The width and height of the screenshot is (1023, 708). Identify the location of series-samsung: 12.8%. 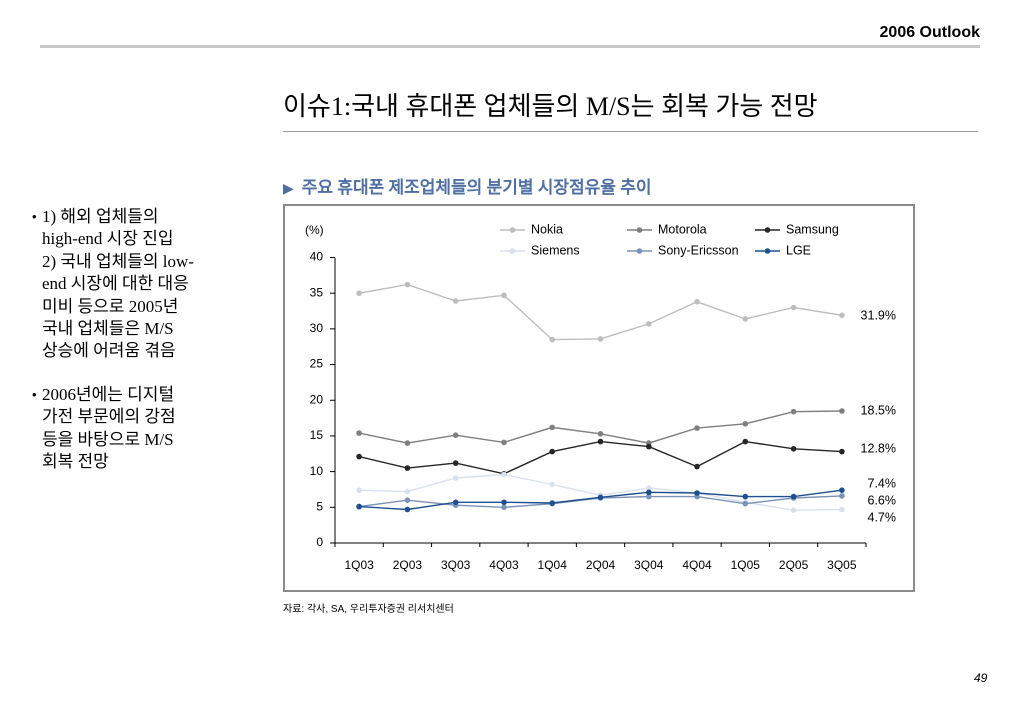
(626, 457).